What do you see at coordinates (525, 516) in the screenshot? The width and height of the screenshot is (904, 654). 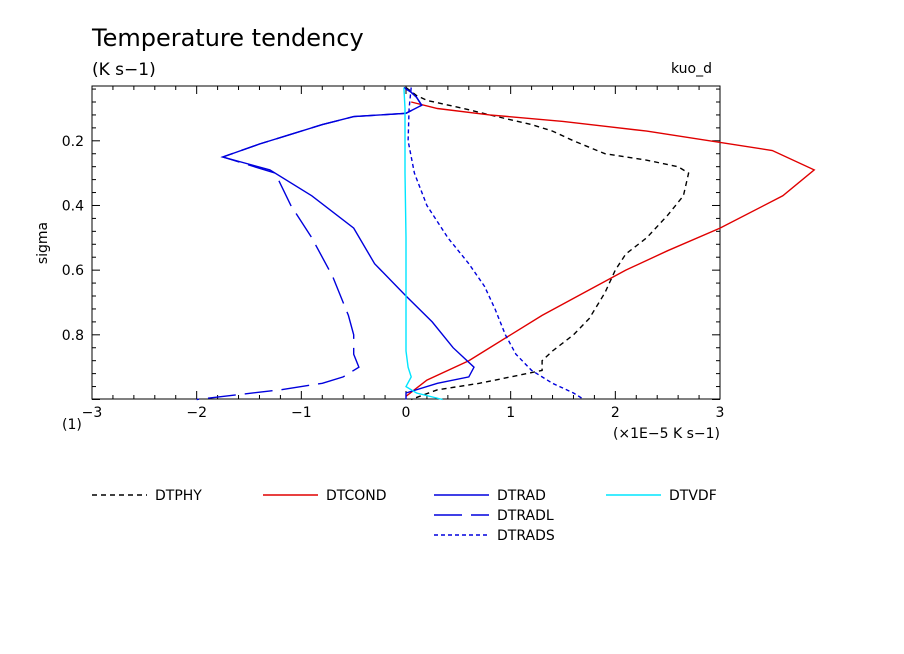 I see `legend-label-dtradl: DTRADL` at bounding box center [525, 516].